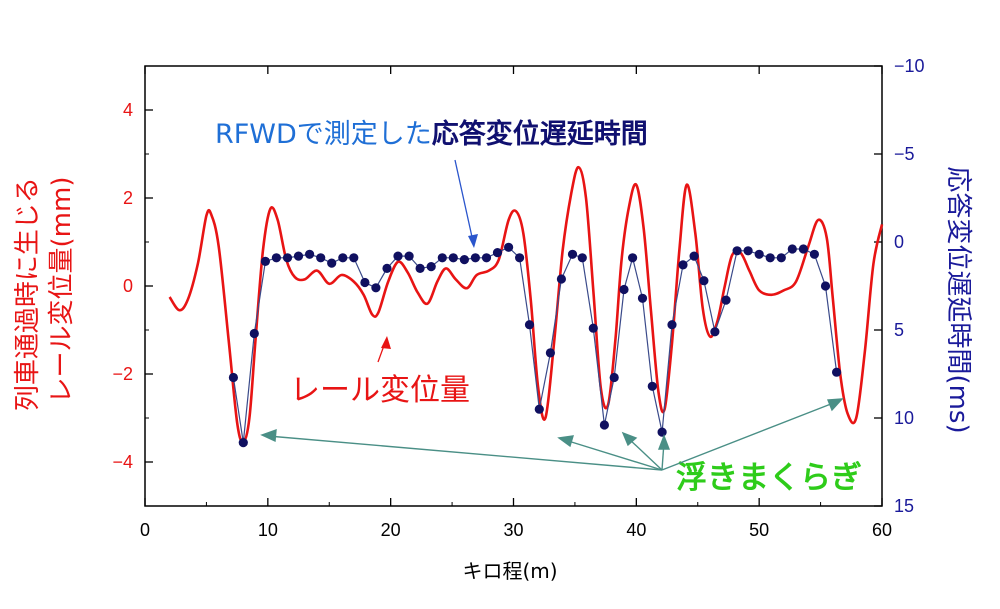 The image size is (1000, 609). What do you see at coordinates (128, 286) in the screenshot?
I see `left-y-tick-label: 0` at bounding box center [128, 286].